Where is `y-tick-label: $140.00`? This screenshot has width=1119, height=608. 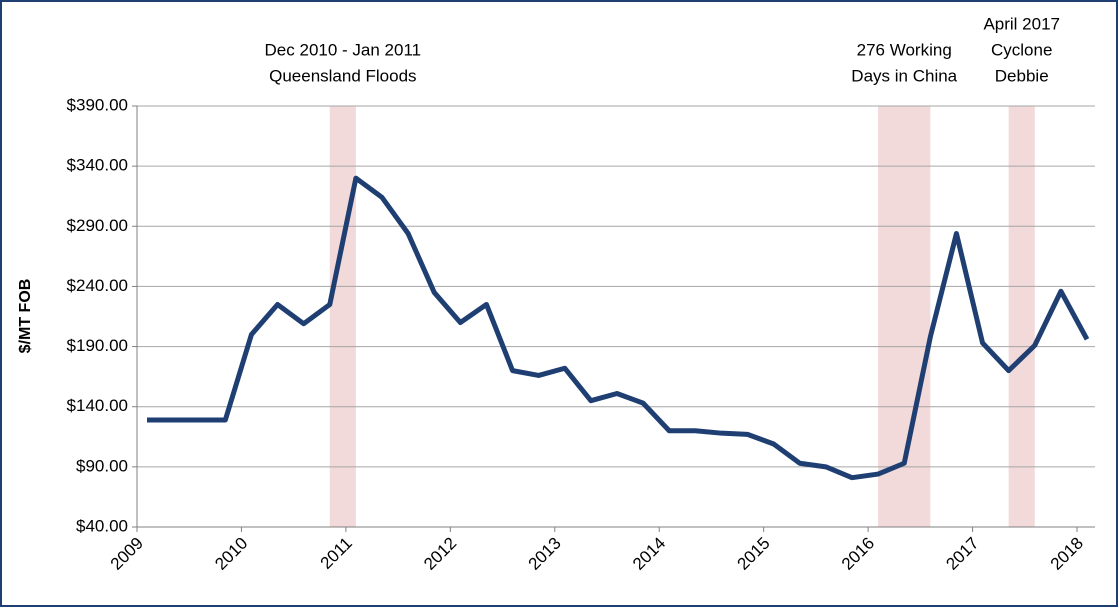
y-tick-label: $140.00 is located at coordinates (97, 405).